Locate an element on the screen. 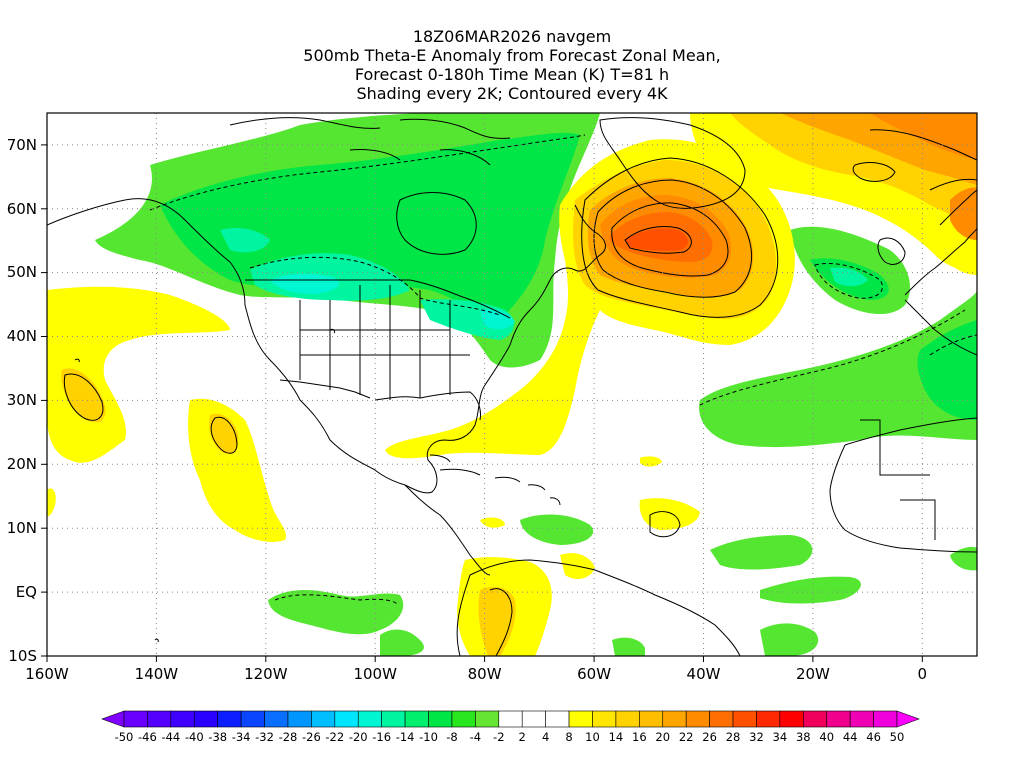 The width and height of the screenshot is (1024, 768). europe-coast is located at coordinates (927, 272).